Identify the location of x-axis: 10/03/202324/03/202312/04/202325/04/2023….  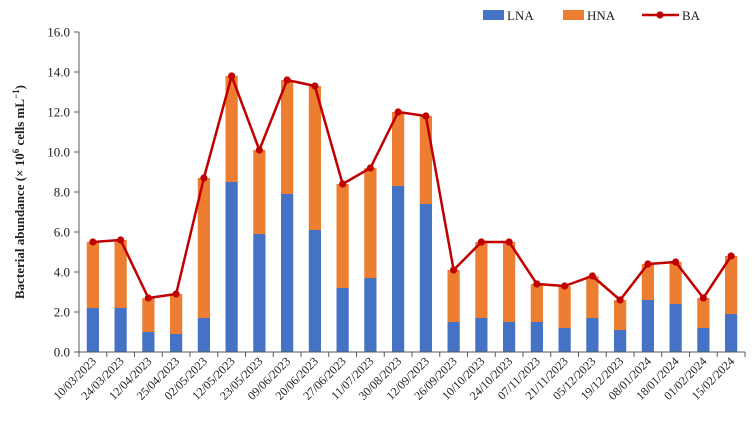
(398, 377).